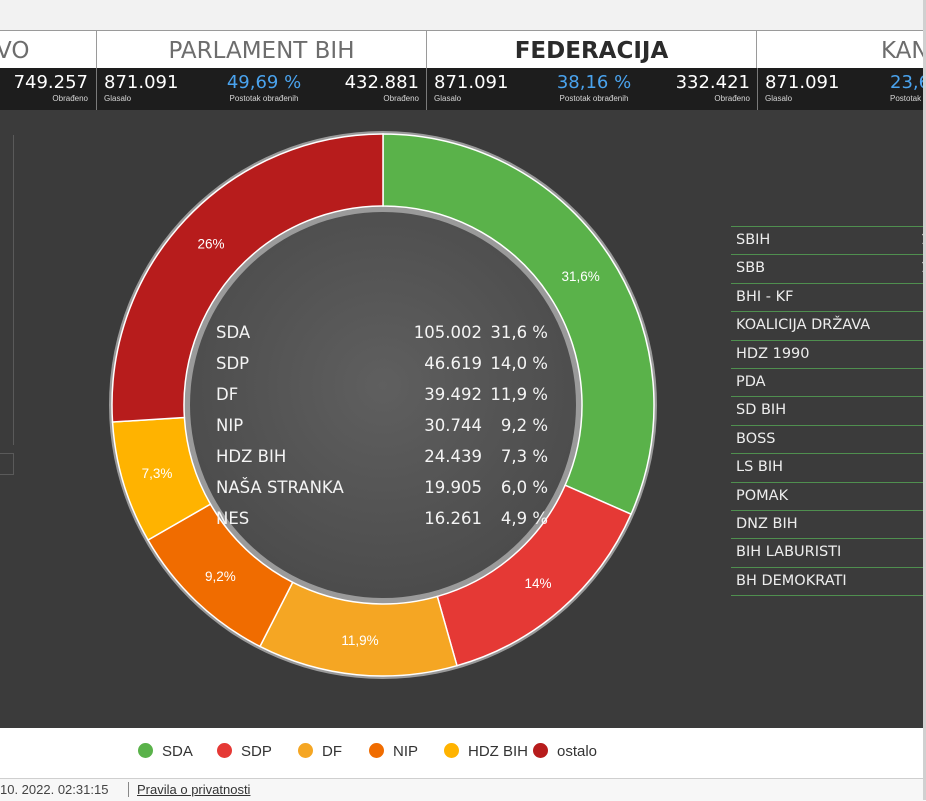 Image resolution: width=926 pixels, height=801 pixels. What do you see at coordinates (565, 752) in the screenshot?
I see `legend-item-ostalo: ostalo` at bounding box center [565, 752].